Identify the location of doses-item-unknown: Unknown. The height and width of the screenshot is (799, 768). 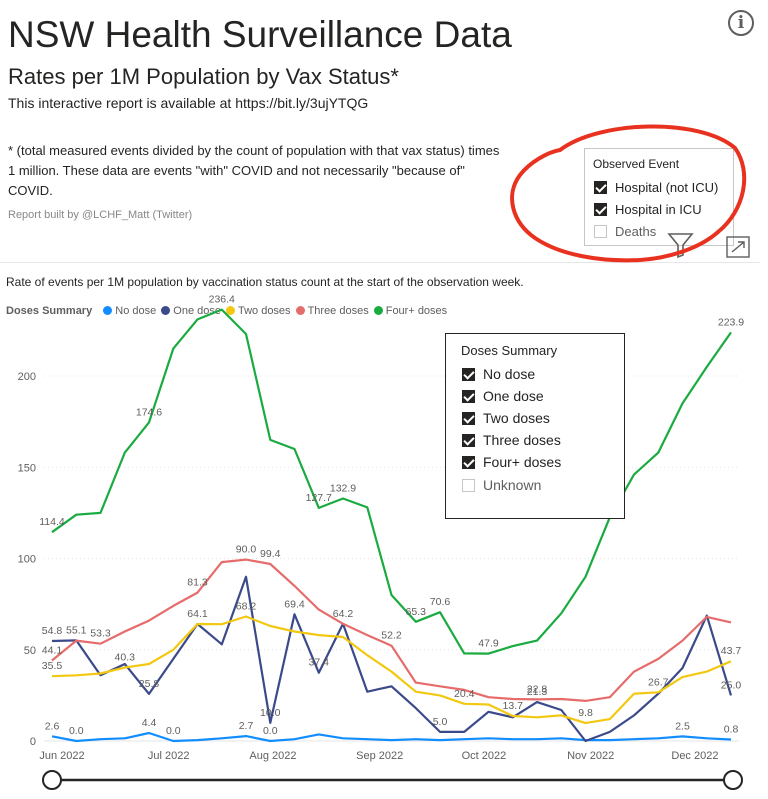
(501, 486).